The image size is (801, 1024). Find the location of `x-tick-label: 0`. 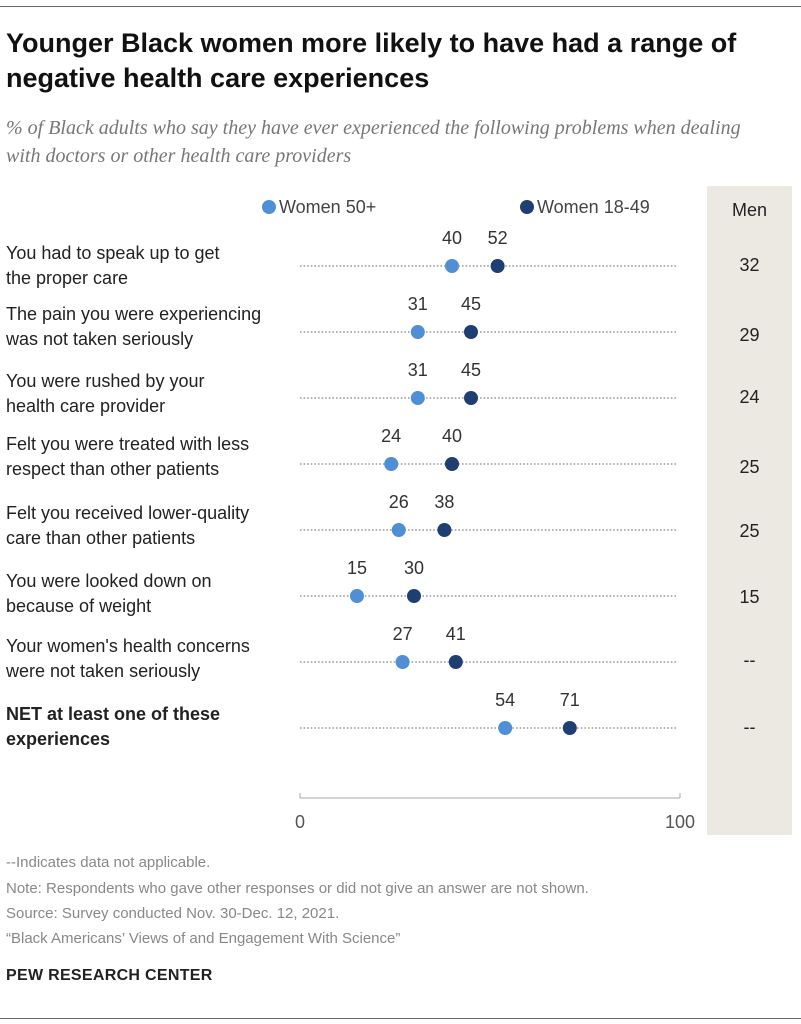

x-tick-label: 0 is located at coordinates (300, 822).